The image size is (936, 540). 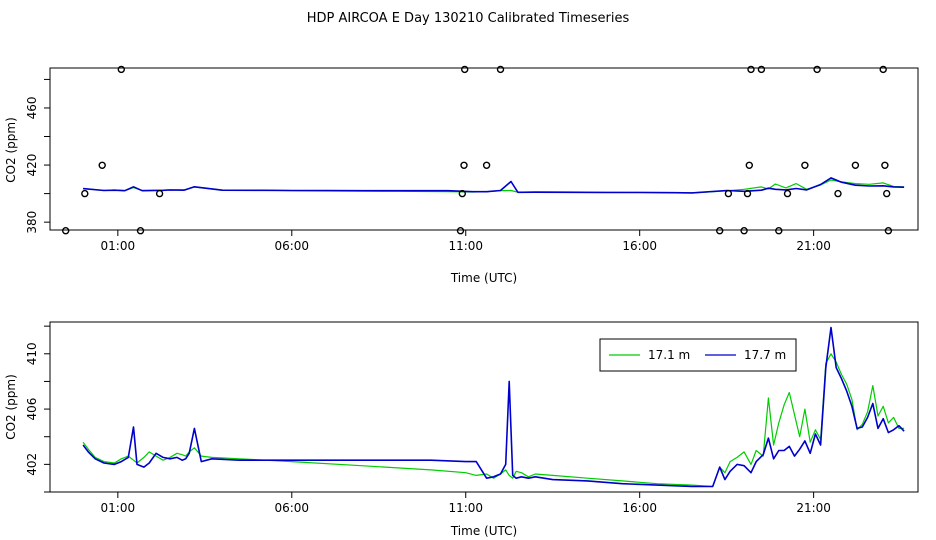 What do you see at coordinates (698, 355) in the screenshot?
I see `legend: 17.1 m 17.7 m` at bounding box center [698, 355].